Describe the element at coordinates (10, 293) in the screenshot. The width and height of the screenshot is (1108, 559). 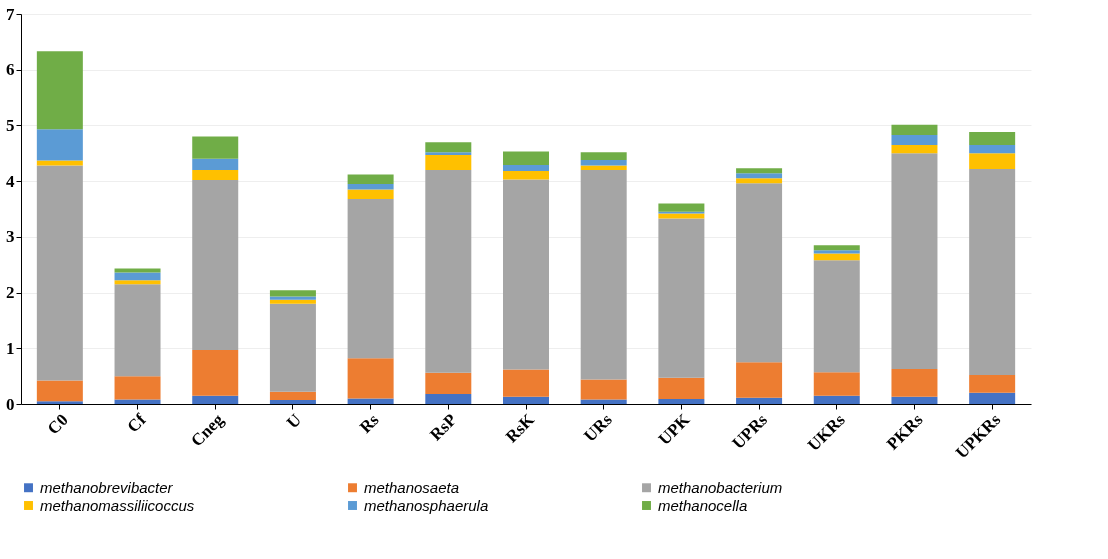
I see `y-tick-label: 2` at that location.